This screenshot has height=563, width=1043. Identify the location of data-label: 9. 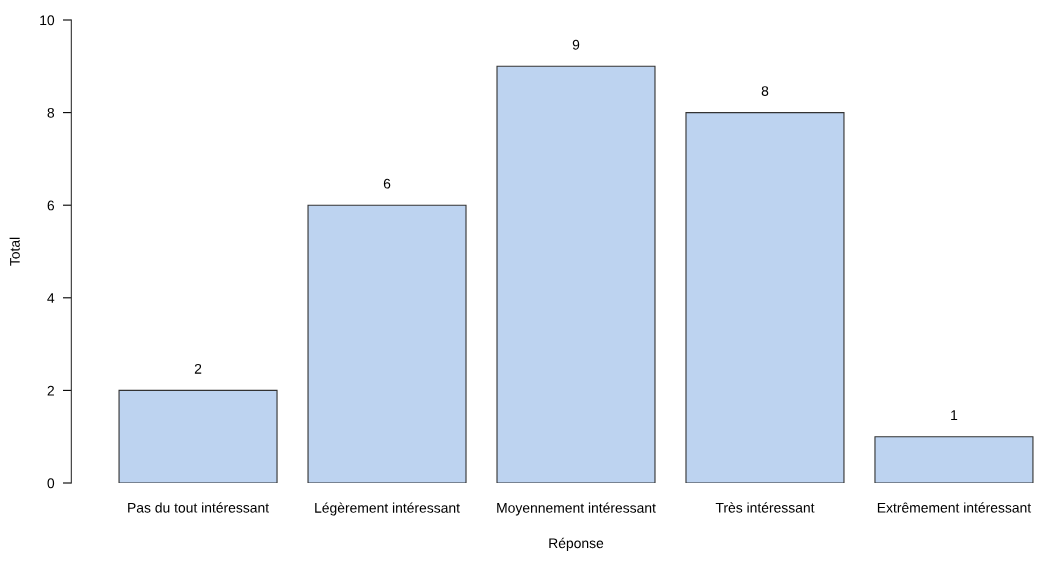
(576, 44).